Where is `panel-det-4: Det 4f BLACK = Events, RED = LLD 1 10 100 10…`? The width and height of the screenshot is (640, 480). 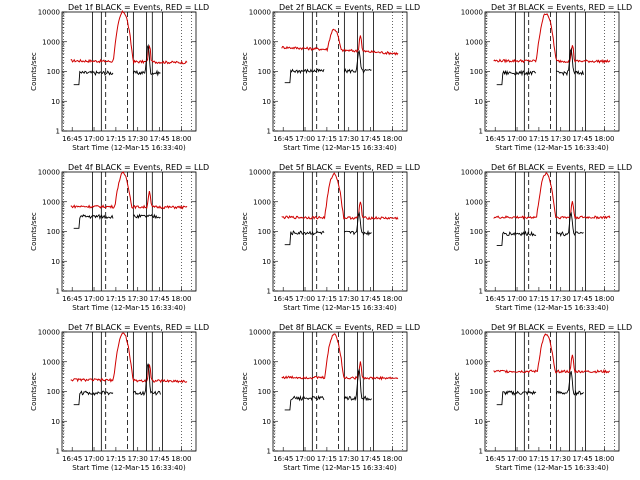 panel-det-4: Det 4f BLACK = Events, RED = LLD 1 10 100 10… is located at coordinates (119, 237).